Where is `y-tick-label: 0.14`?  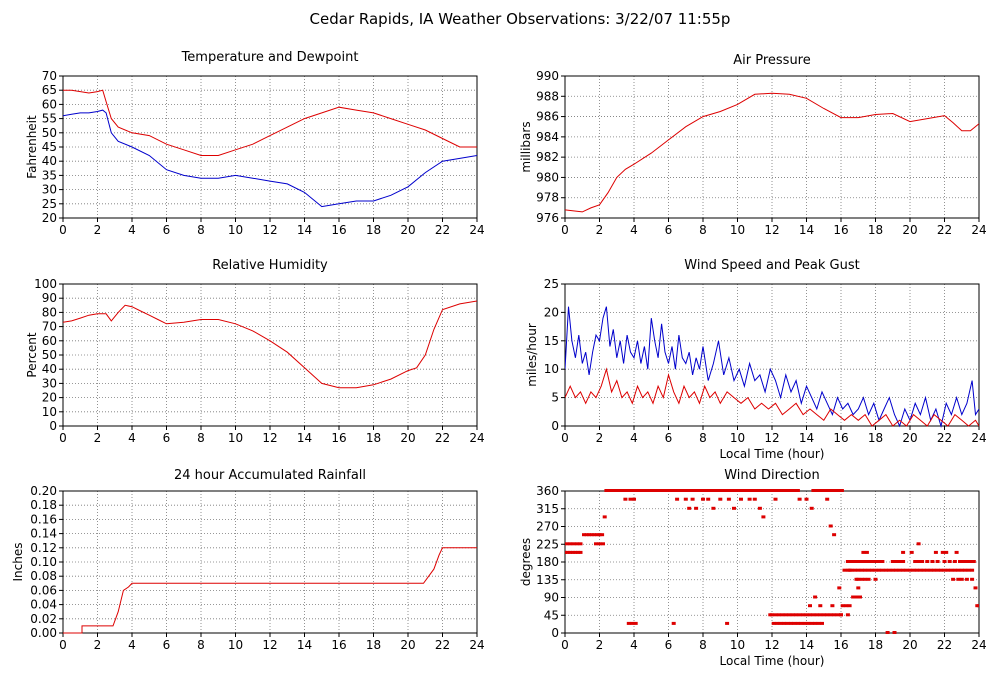
y-tick-label: 0.14 is located at coordinates (43, 534).